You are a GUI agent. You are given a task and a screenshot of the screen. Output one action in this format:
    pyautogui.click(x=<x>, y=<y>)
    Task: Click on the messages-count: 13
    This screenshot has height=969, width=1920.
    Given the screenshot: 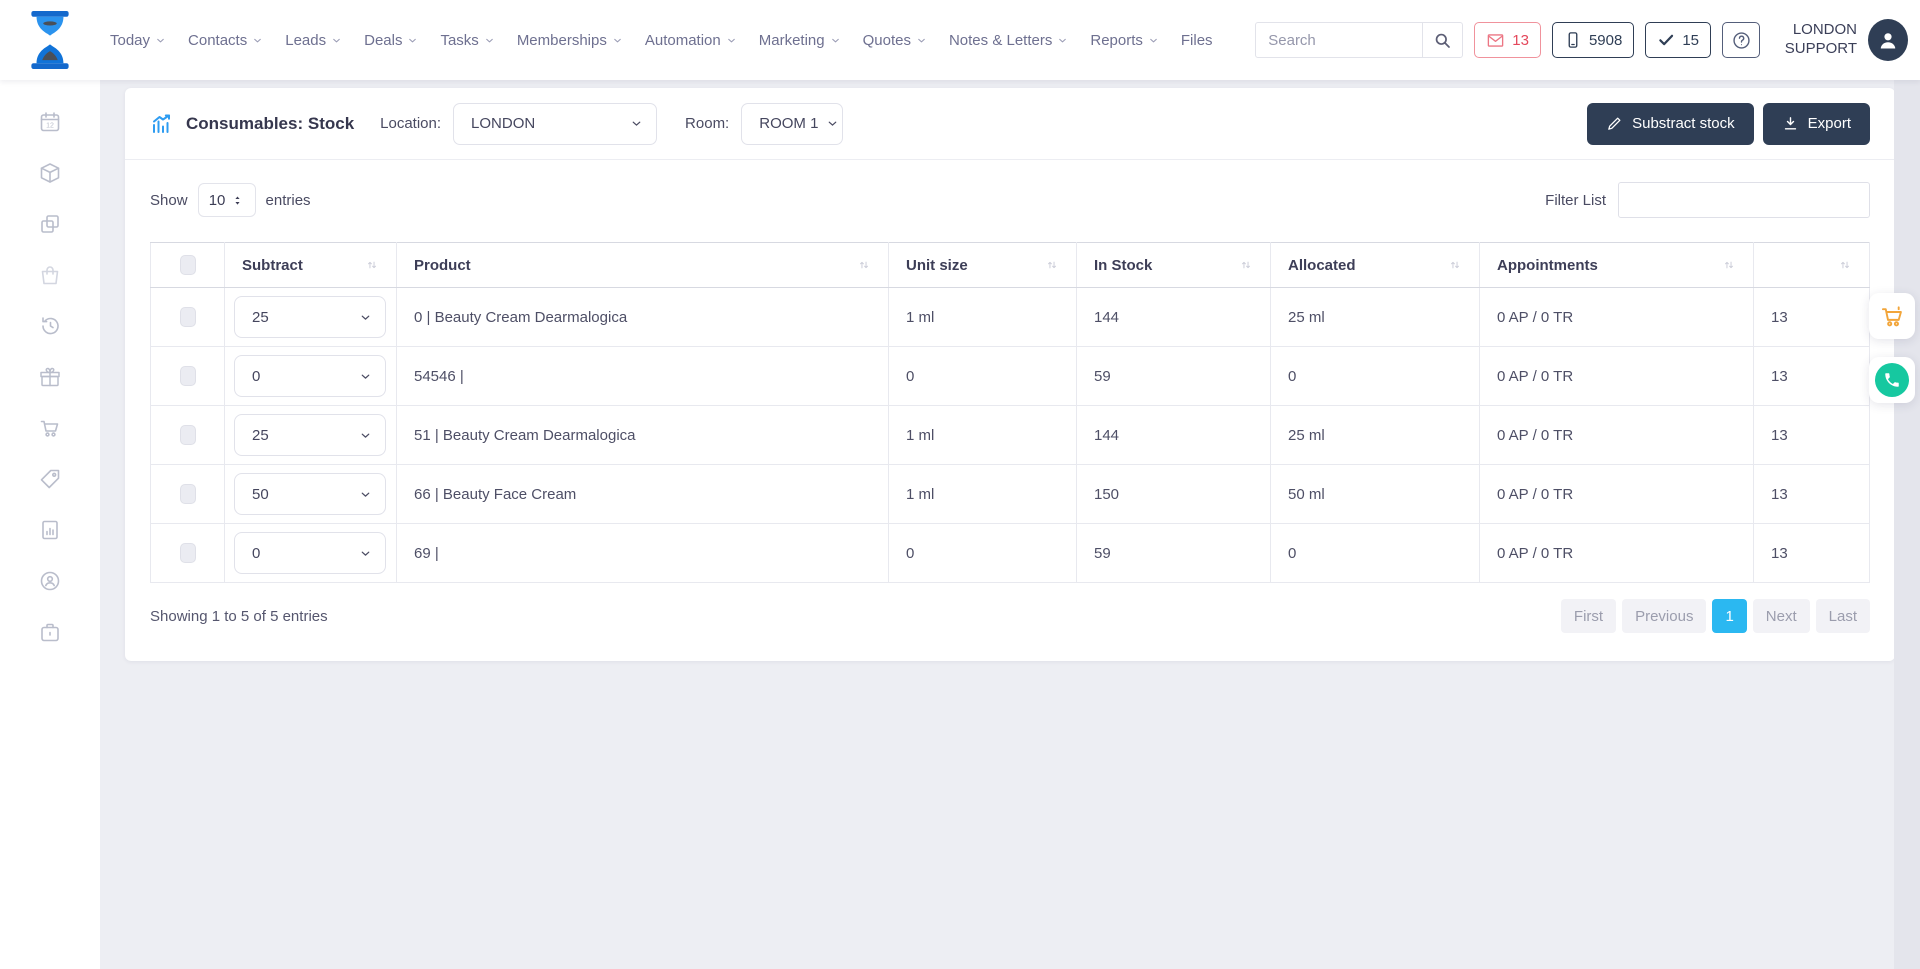 What is the action you would take?
    pyautogui.click(x=1520, y=40)
    